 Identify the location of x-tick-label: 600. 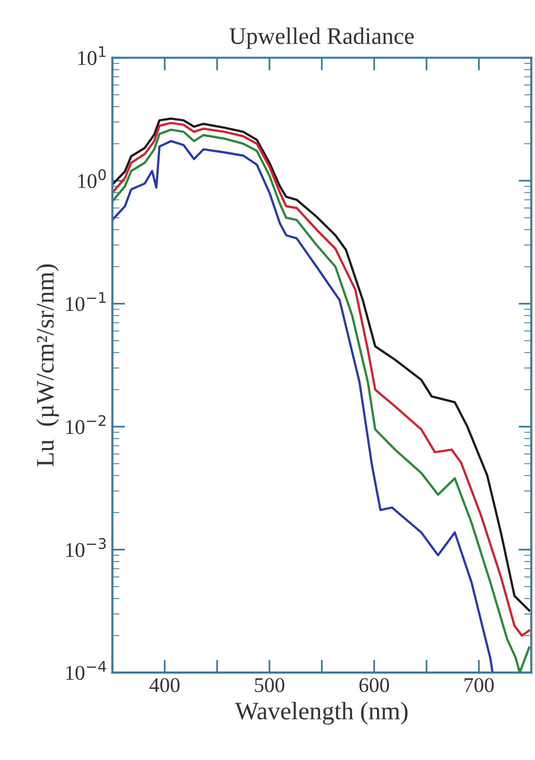
(374, 685).